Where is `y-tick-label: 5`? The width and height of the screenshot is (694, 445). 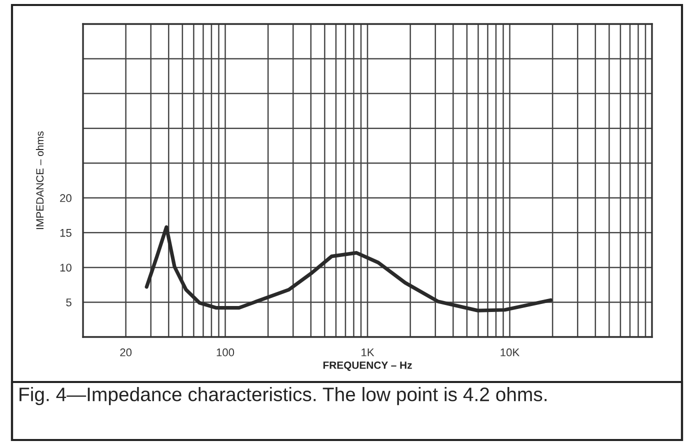
y-tick-label: 5 is located at coordinates (69, 302).